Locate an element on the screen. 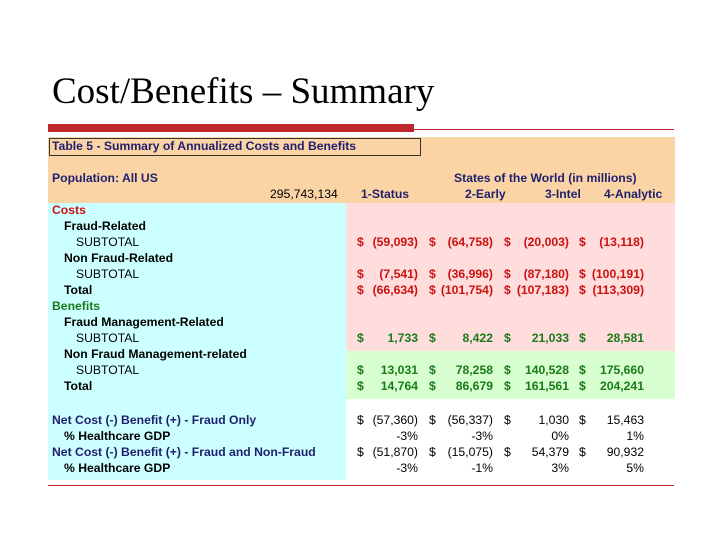 The width and height of the screenshot is (720, 540). population-value: 295,743,134 is located at coordinates (304, 194).